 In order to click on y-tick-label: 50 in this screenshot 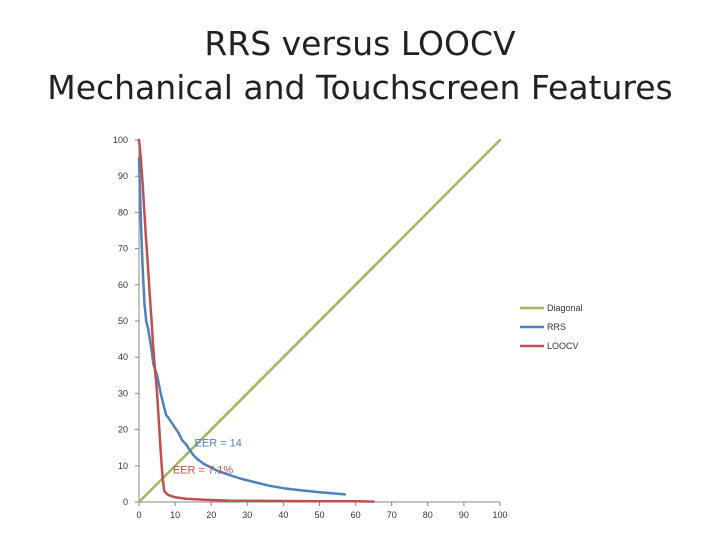, I will do `click(123, 321)`.